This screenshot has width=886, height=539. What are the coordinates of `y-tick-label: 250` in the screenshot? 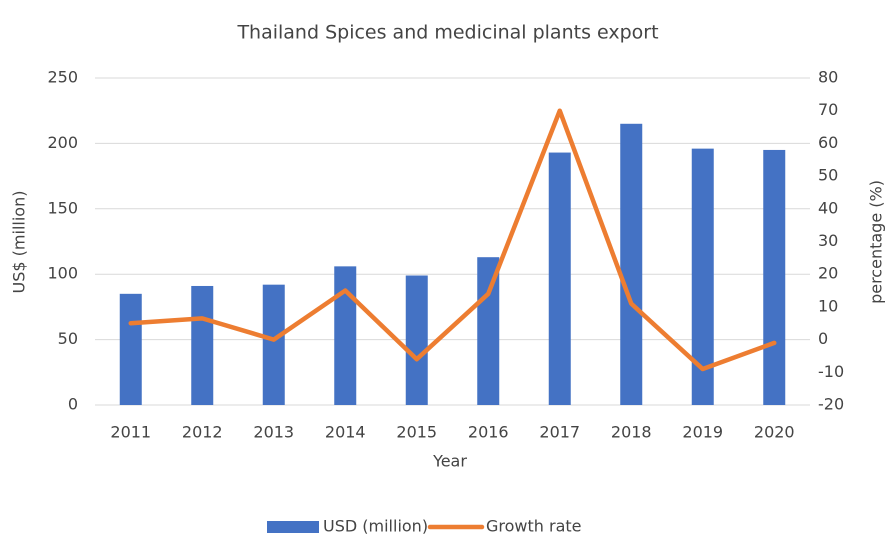 It's located at (62, 77).